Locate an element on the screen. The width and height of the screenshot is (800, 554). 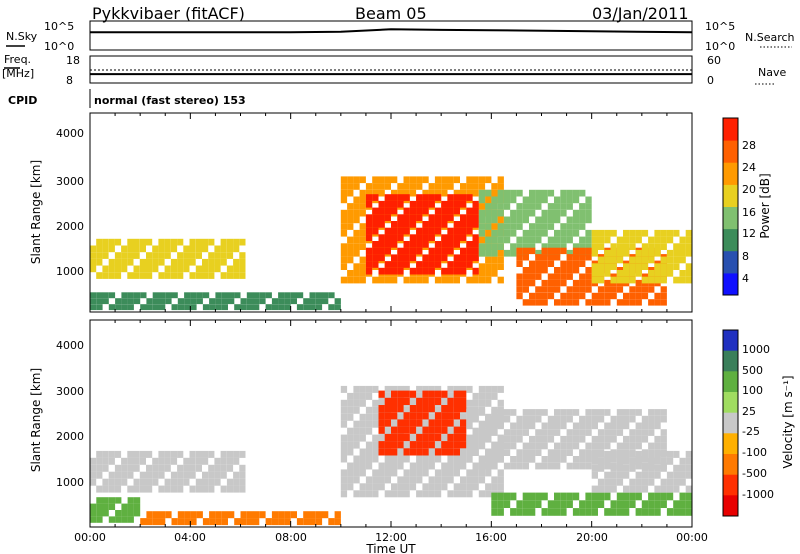
power-tick-12: 12 is located at coordinates (749, 233).